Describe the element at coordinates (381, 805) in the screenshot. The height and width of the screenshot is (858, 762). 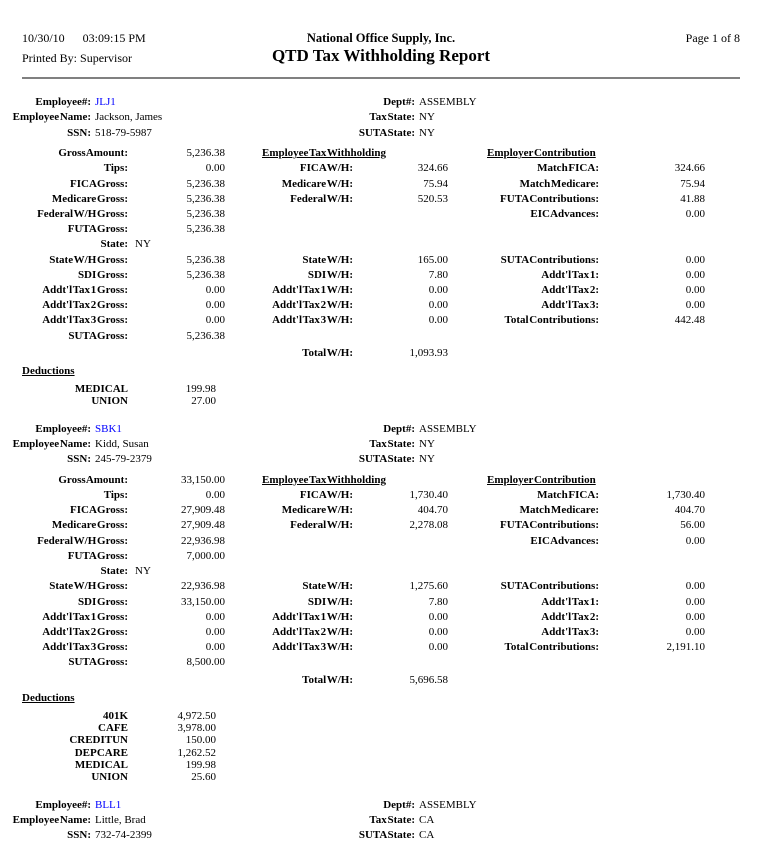
I see `employee-header-row: Employee#: BLL1 Dept#: ASSEMBLY` at that location.